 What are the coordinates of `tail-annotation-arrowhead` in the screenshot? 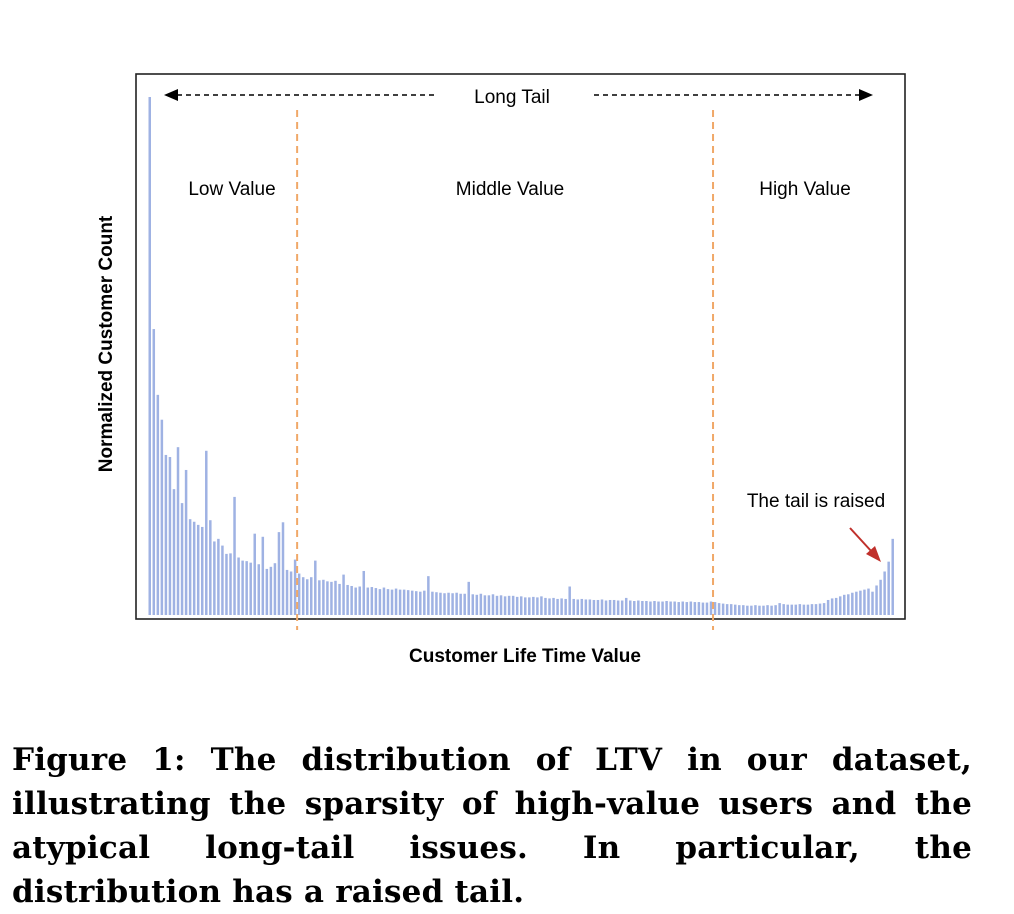 It's located at (873, 554).